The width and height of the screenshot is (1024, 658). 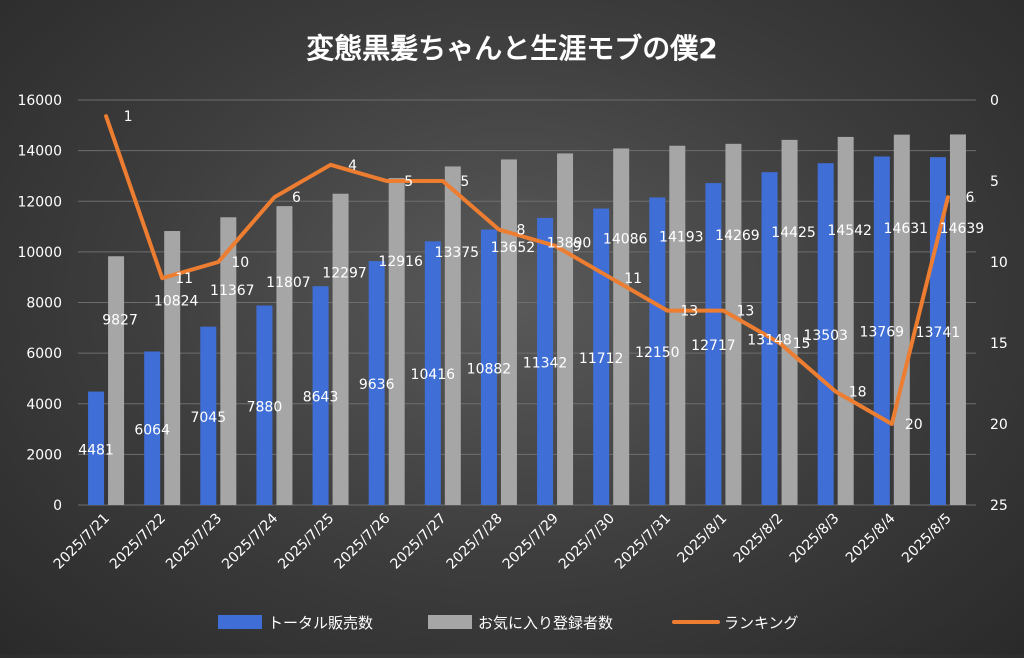 I want to click on data-label-ranking: 4, so click(x=352, y=166).